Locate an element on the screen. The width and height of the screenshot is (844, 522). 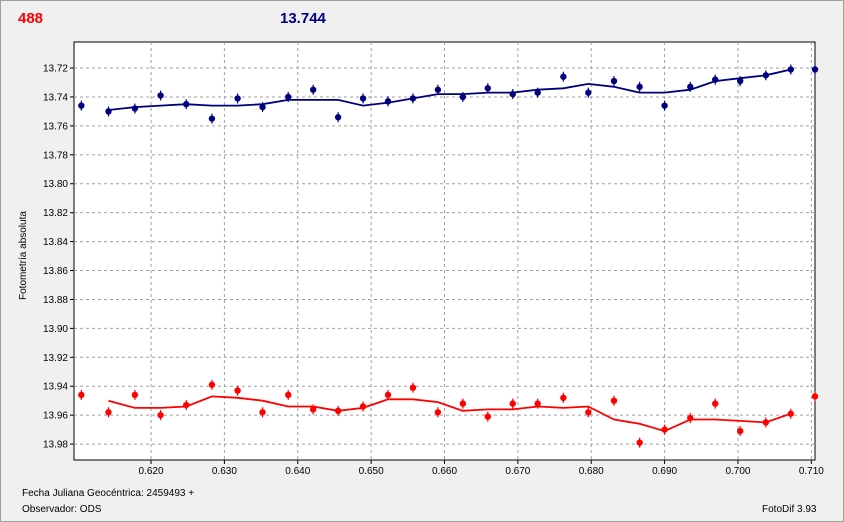
software-version: FotoDif 3.93 is located at coordinates (789, 509).